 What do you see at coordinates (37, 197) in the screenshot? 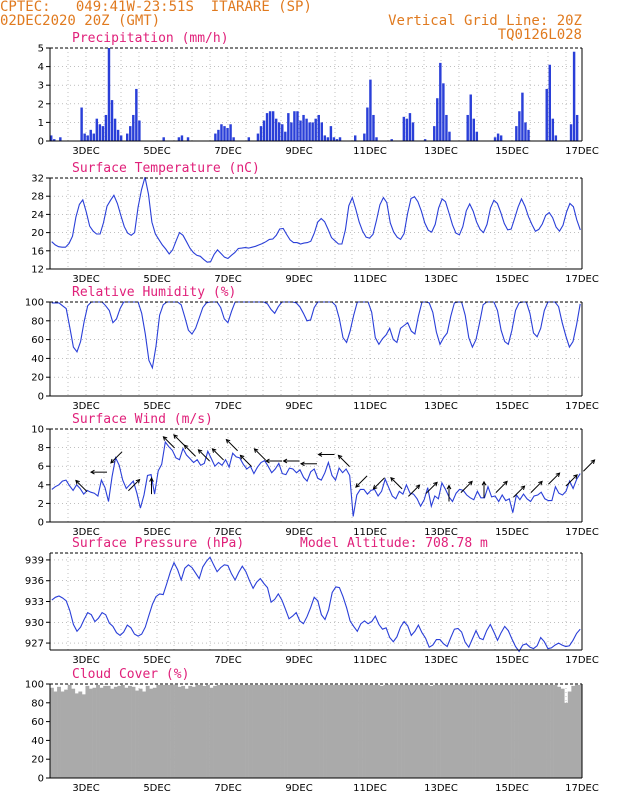
I see `y-tick-label: 28` at bounding box center [37, 197].